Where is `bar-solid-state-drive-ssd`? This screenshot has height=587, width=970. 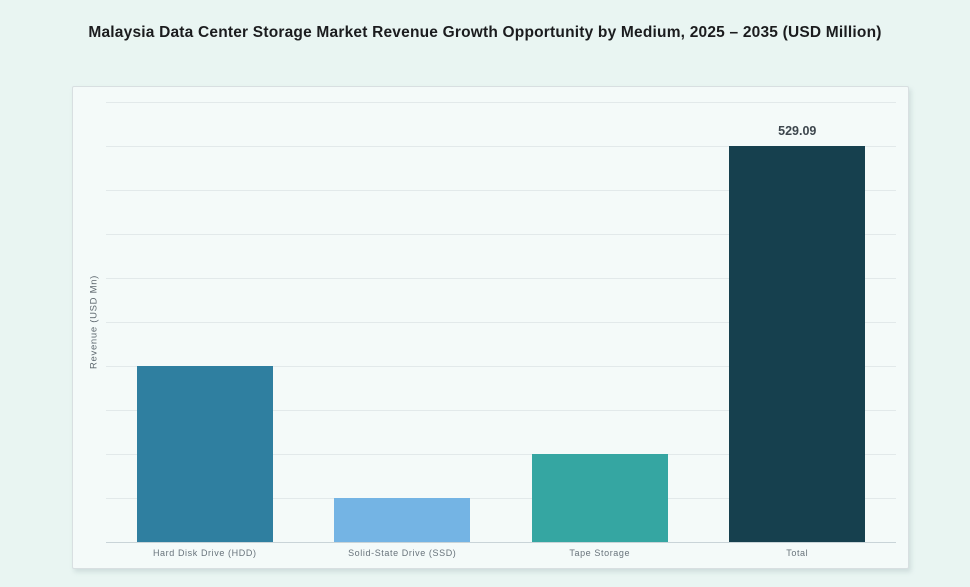
bar-solid-state-drive-ssd is located at coordinates (402, 520).